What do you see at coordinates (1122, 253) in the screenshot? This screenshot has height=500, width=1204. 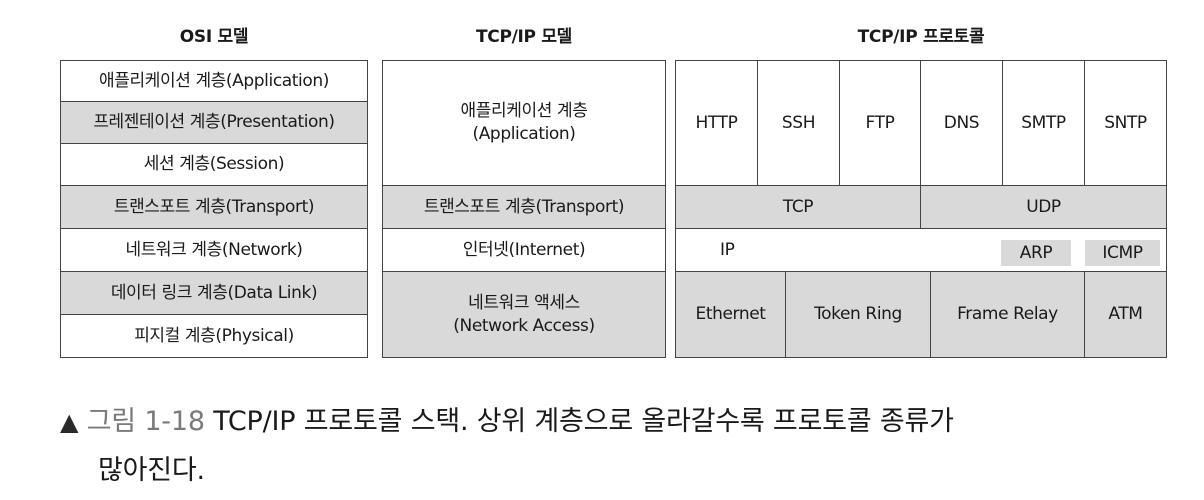 I see `protocol-icmp: ICMP` at bounding box center [1122, 253].